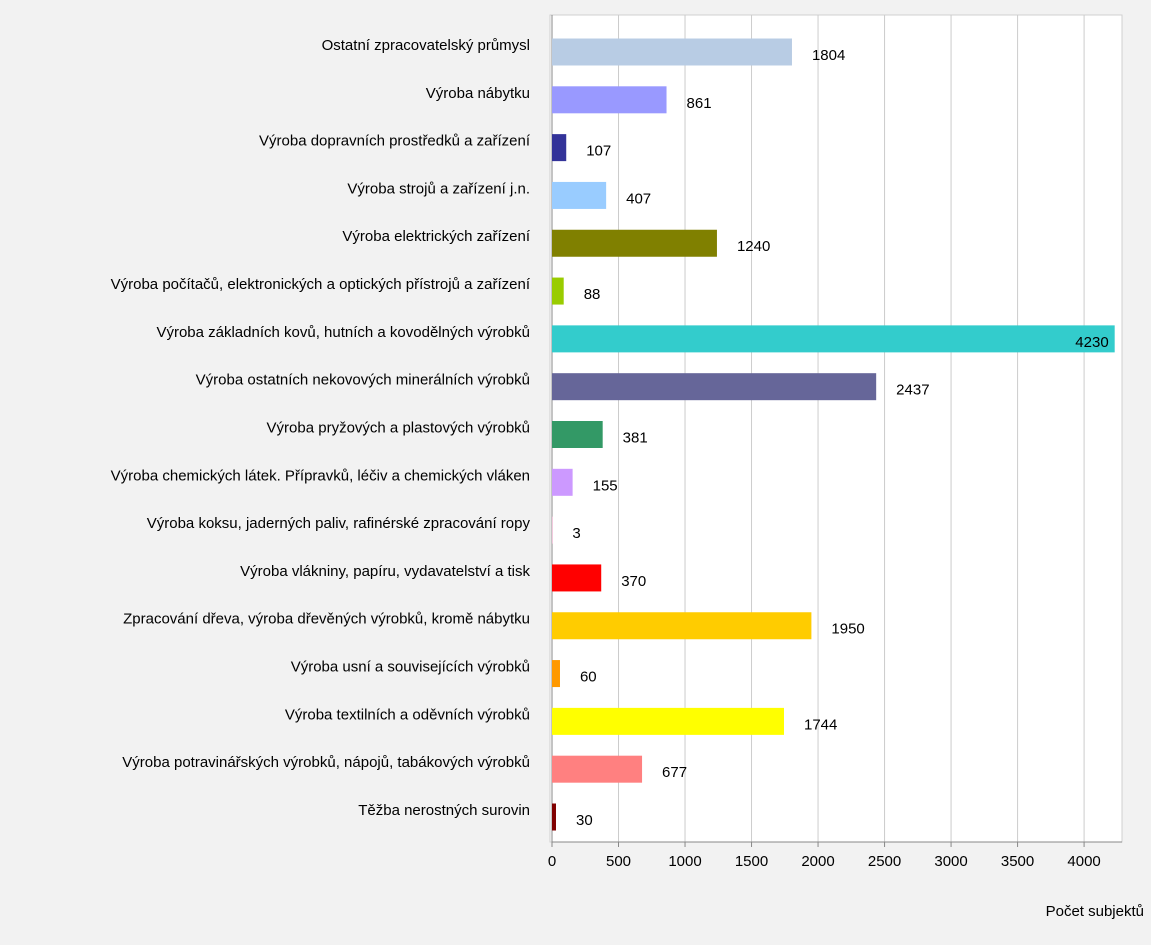 Image resolution: width=1151 pixels, height=945 pixels. I want to click on value-label: 1950, so click(847, 629).